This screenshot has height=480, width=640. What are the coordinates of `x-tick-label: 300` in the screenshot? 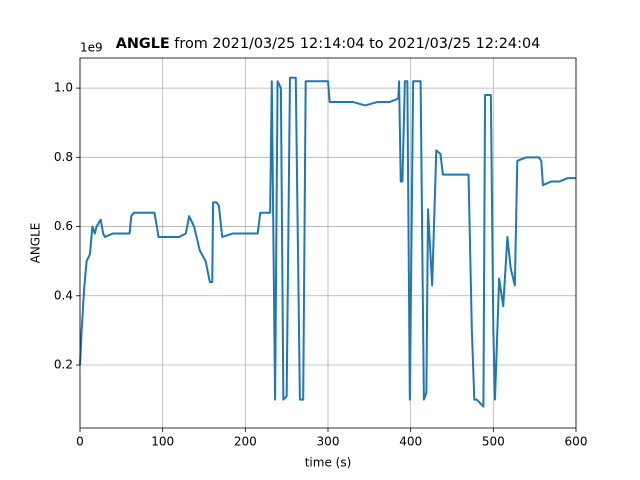 It's located at (328, 442).